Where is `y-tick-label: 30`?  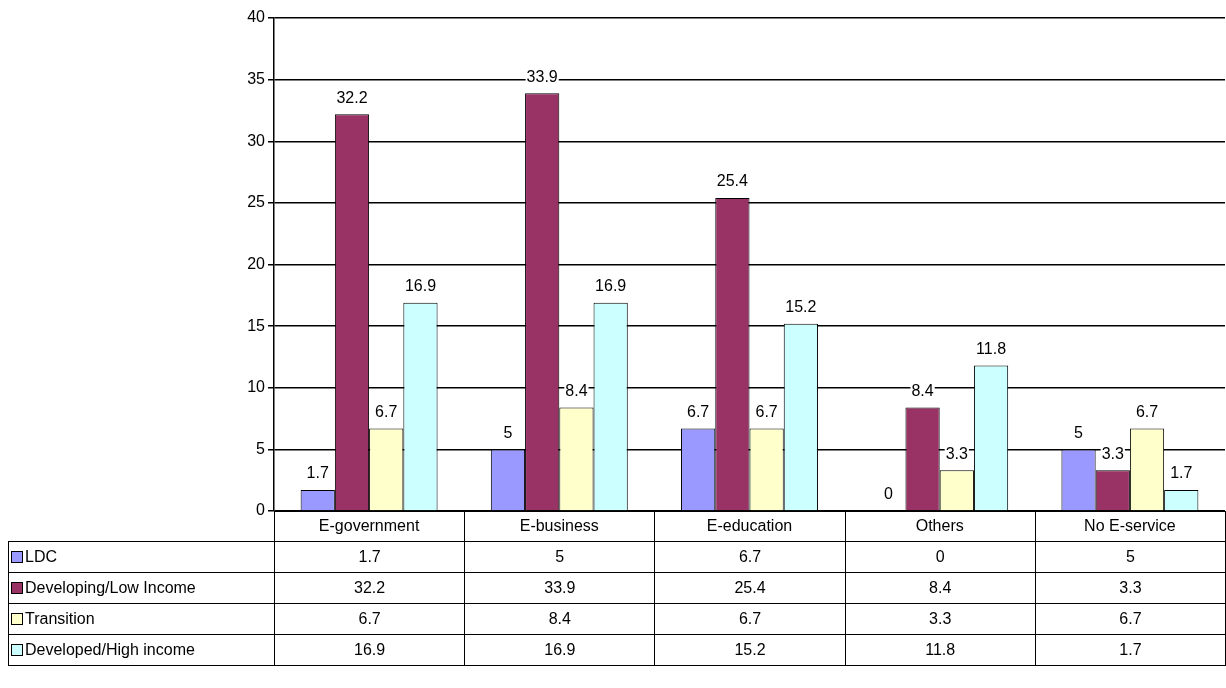
y-tick-label: 30 is located at coordinates (256, 140).